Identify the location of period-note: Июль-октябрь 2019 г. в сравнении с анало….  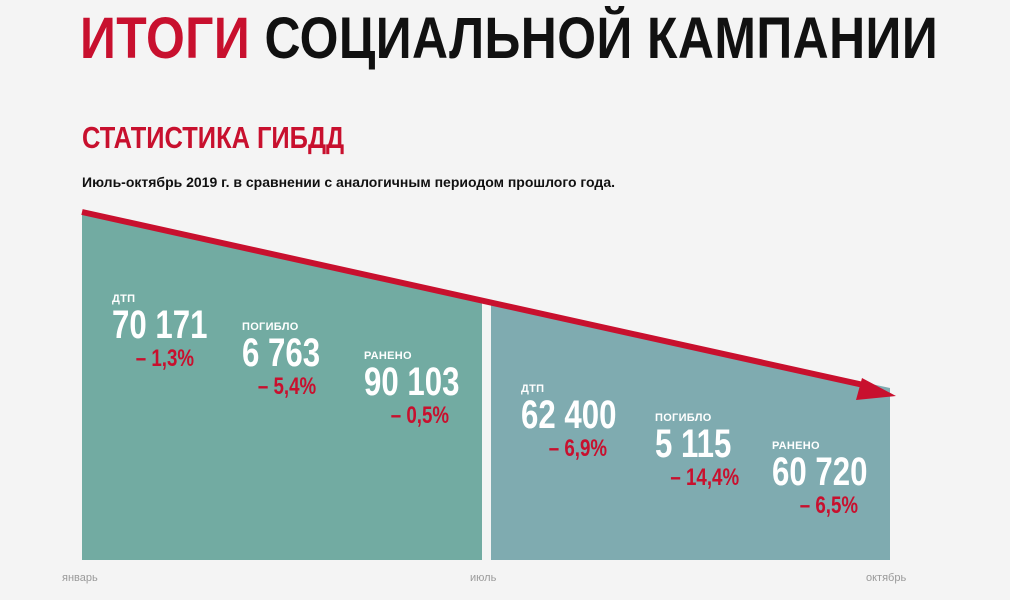
(348, 182).